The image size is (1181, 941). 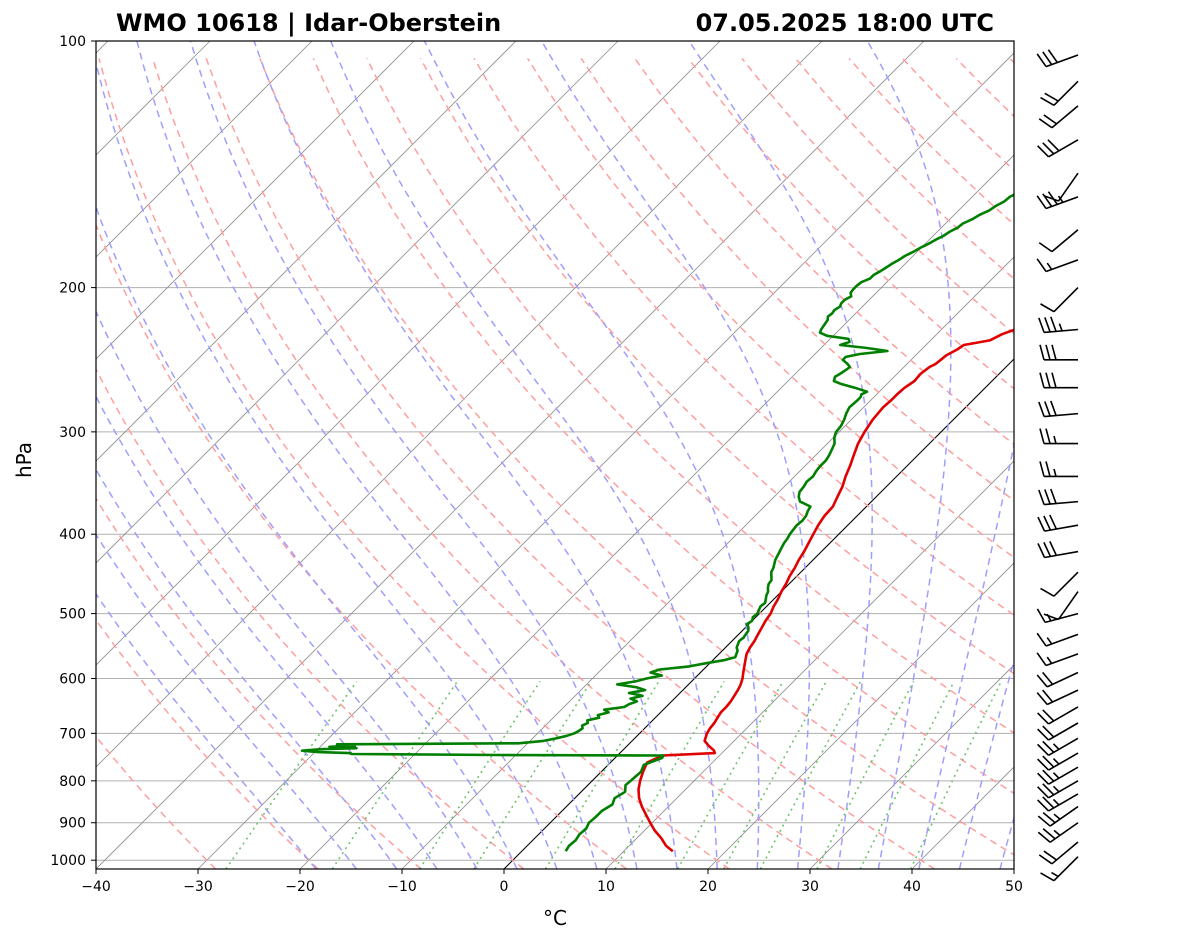 What do you see at coordinates (68, 861) in the screenshot?
I see `y-tick-label: 1000` at bounding box center [68, 861].